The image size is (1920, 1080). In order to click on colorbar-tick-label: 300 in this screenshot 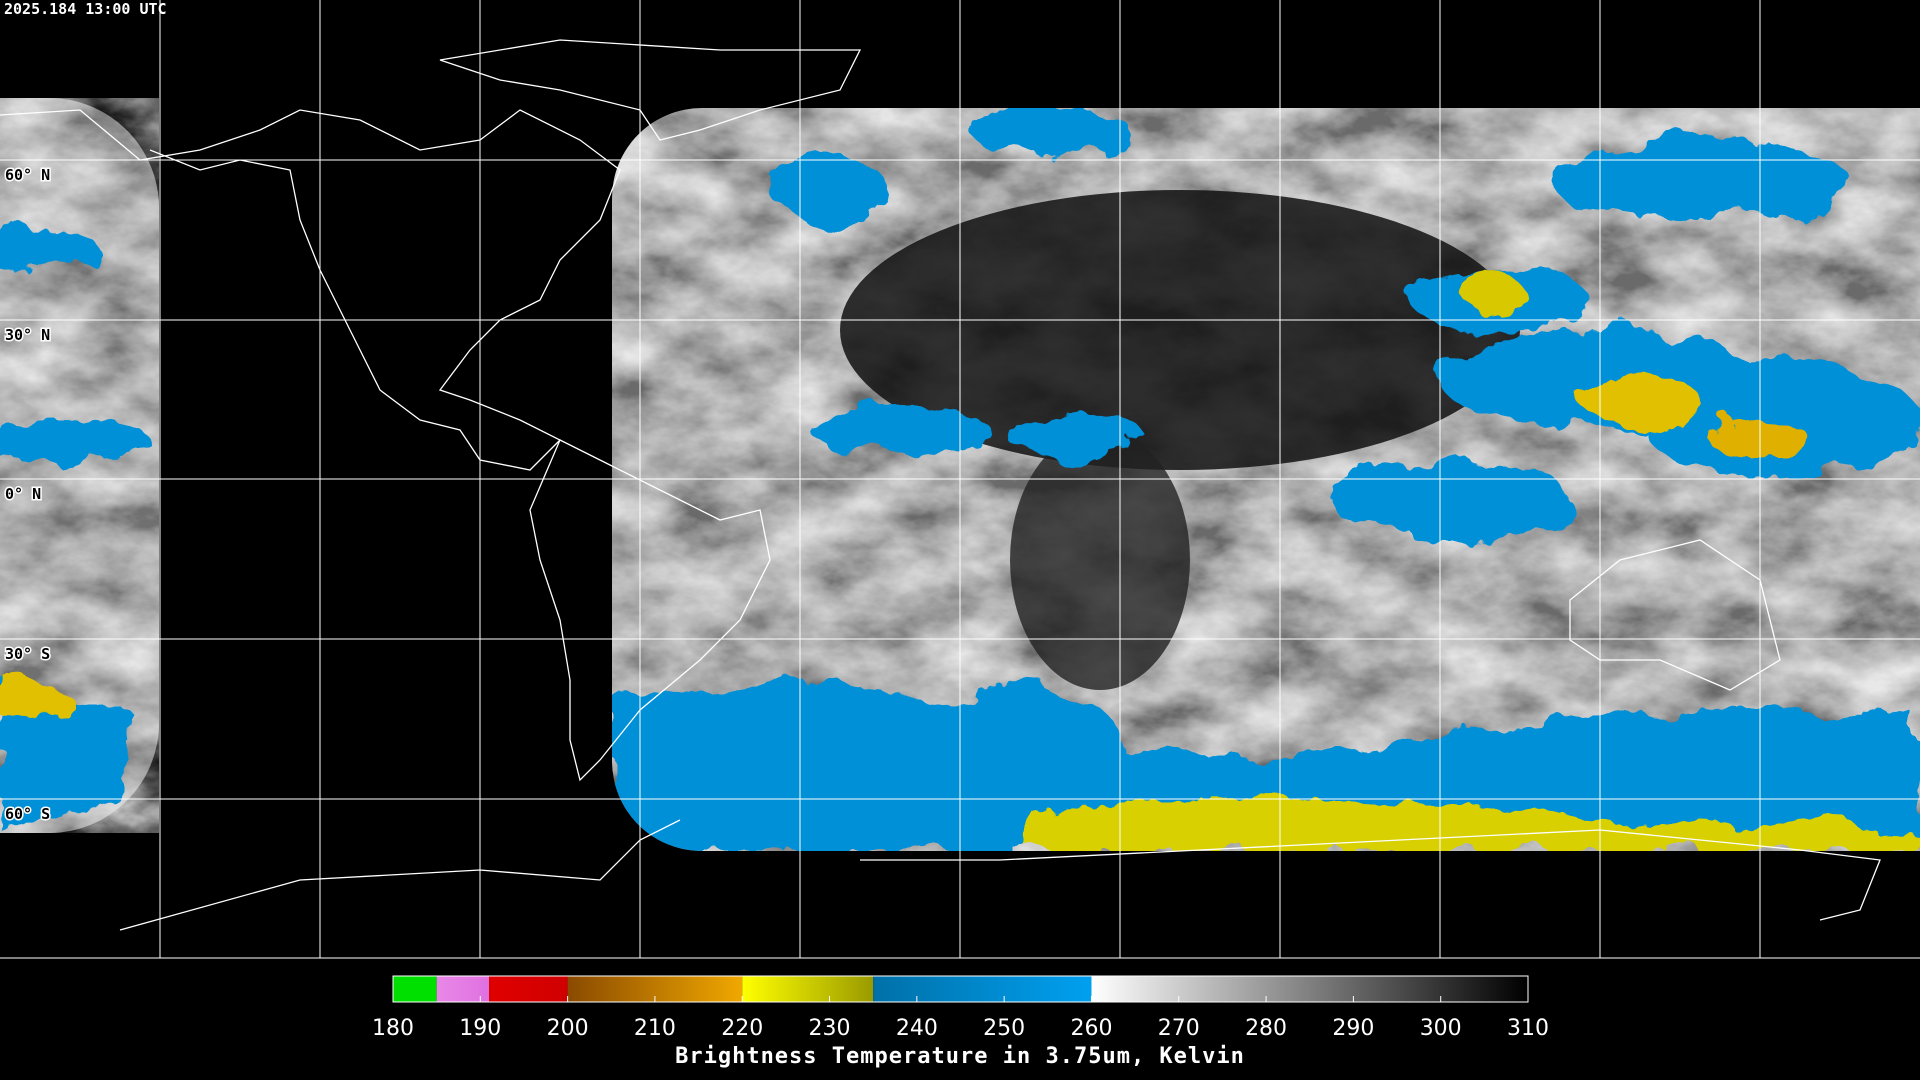, I will do `click(1441, 1028)`.